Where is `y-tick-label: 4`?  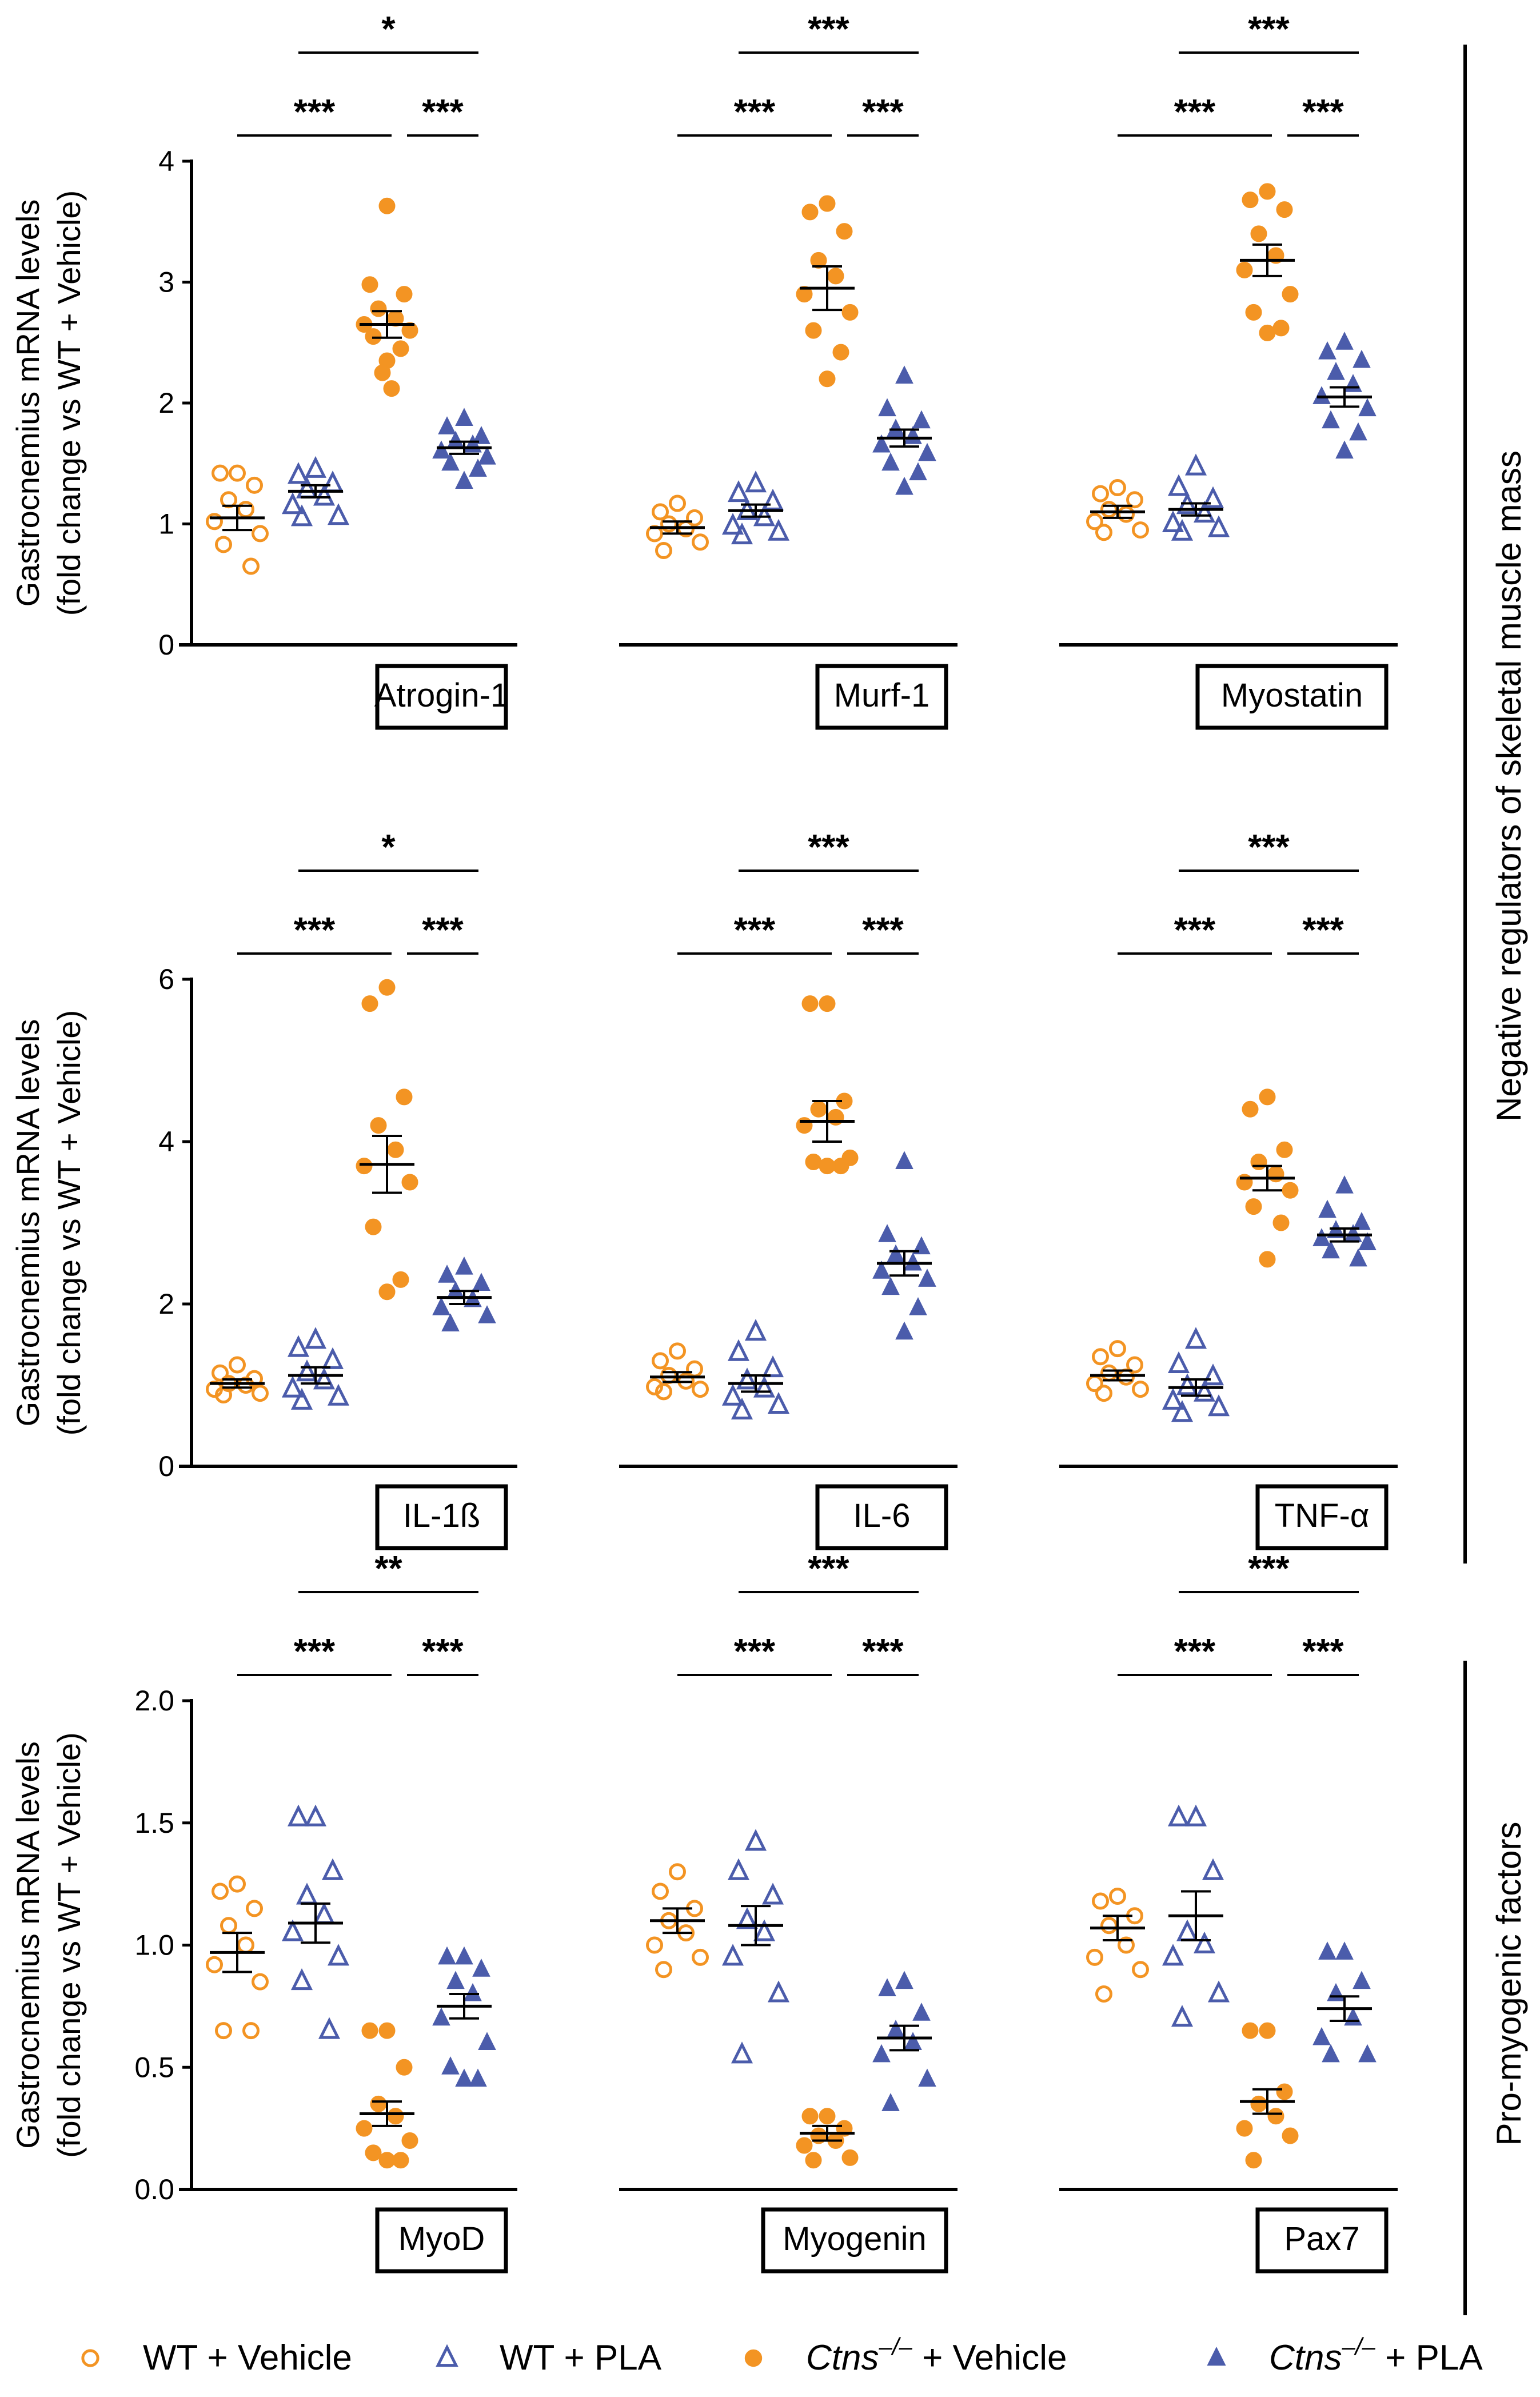 y-tick-label: 4 is located at coordinates (166, 161).